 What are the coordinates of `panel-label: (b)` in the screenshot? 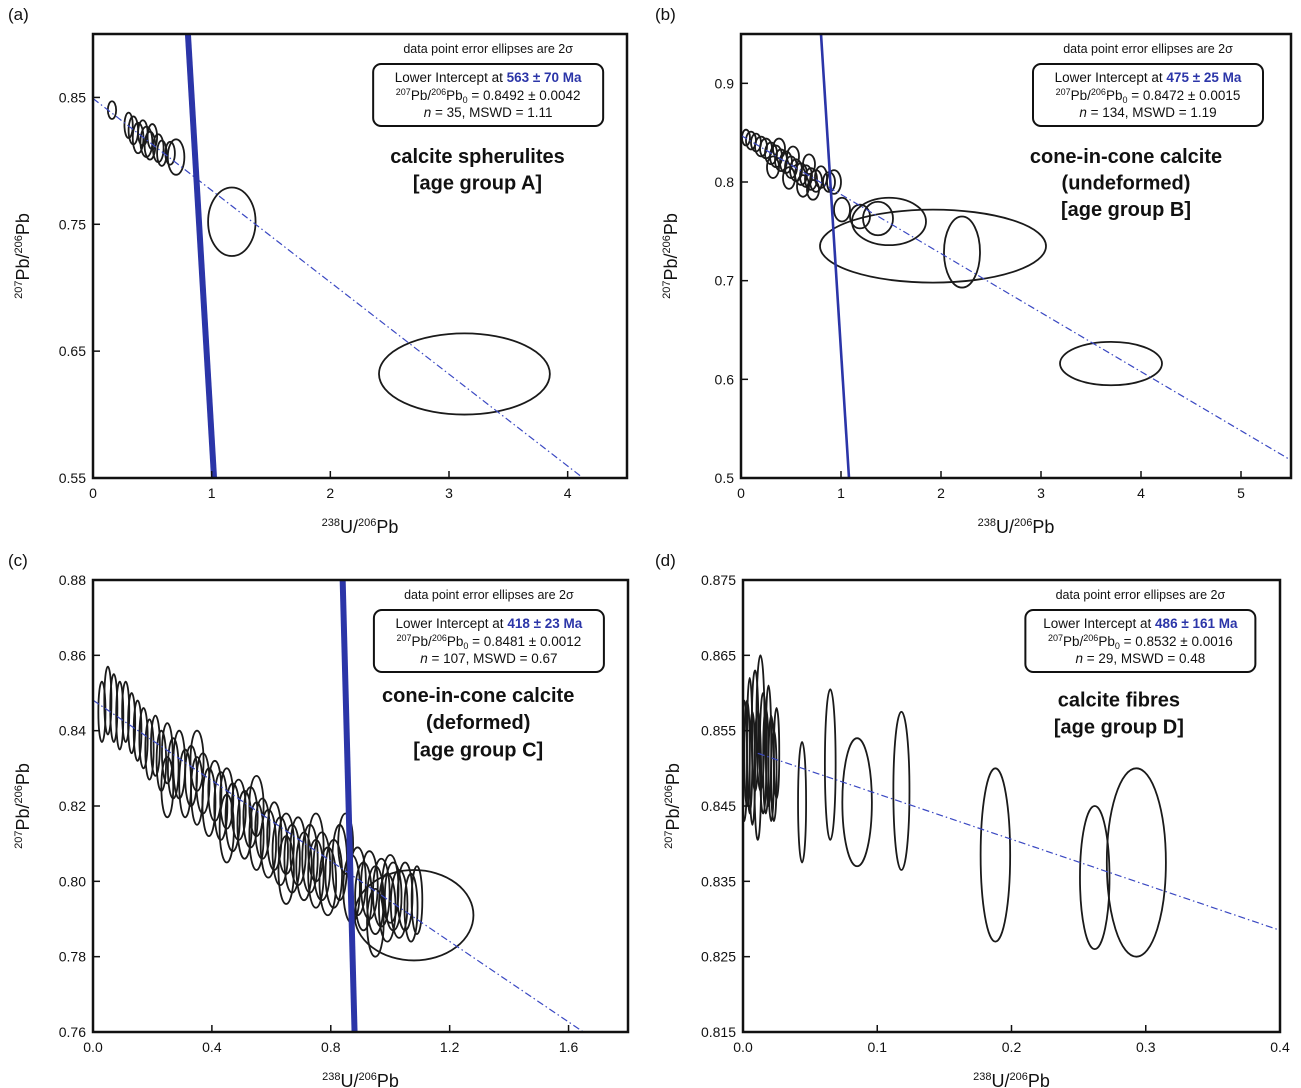 It's located at (665, 14).